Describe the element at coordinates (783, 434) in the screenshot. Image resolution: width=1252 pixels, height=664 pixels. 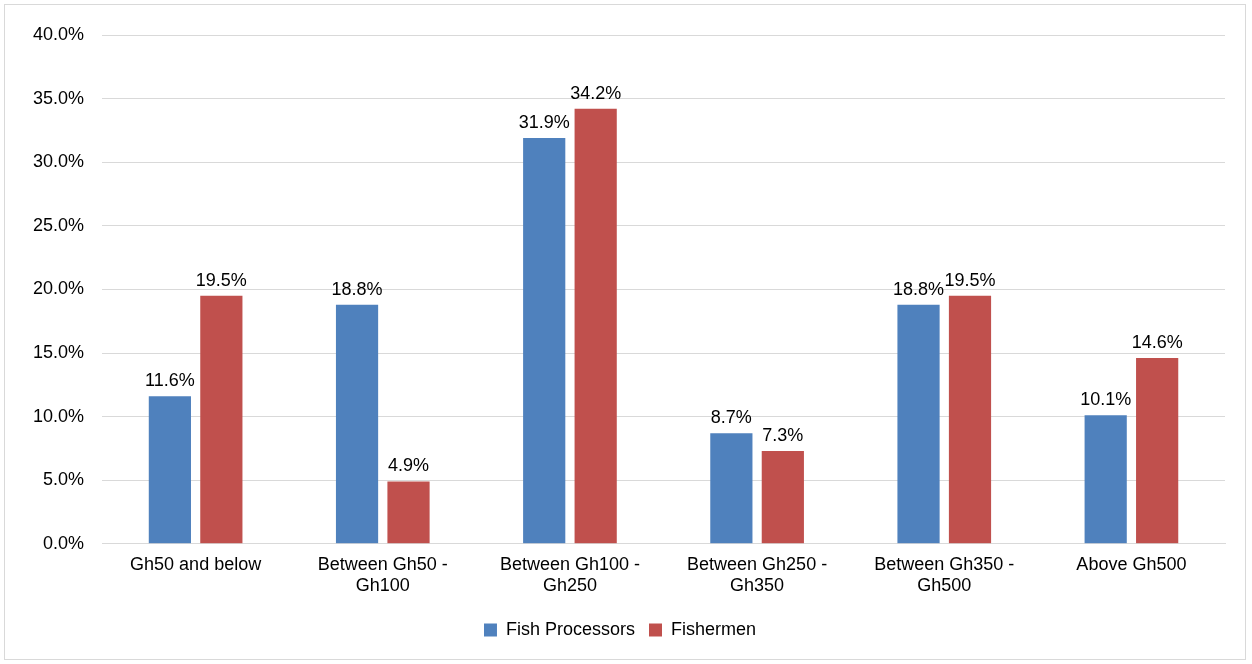
I see `data-label: 7.3%` at that location.